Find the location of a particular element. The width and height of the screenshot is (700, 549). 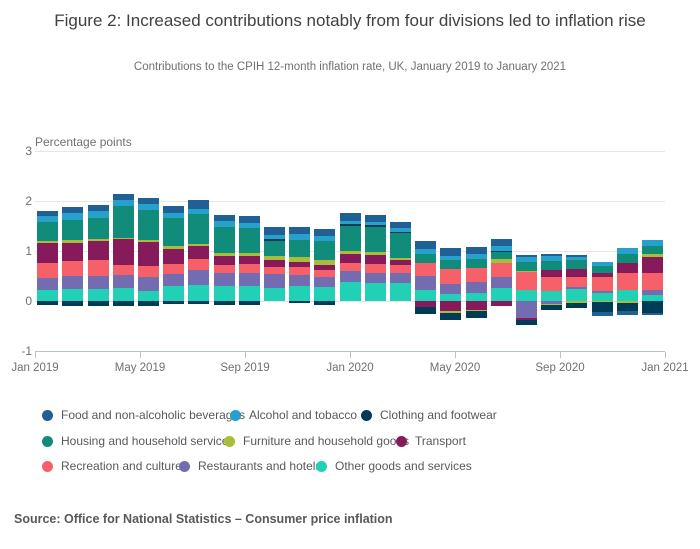

legend-item-furniture-and-household-goods: Furniture and household goods is located at coordinates (316, 441).